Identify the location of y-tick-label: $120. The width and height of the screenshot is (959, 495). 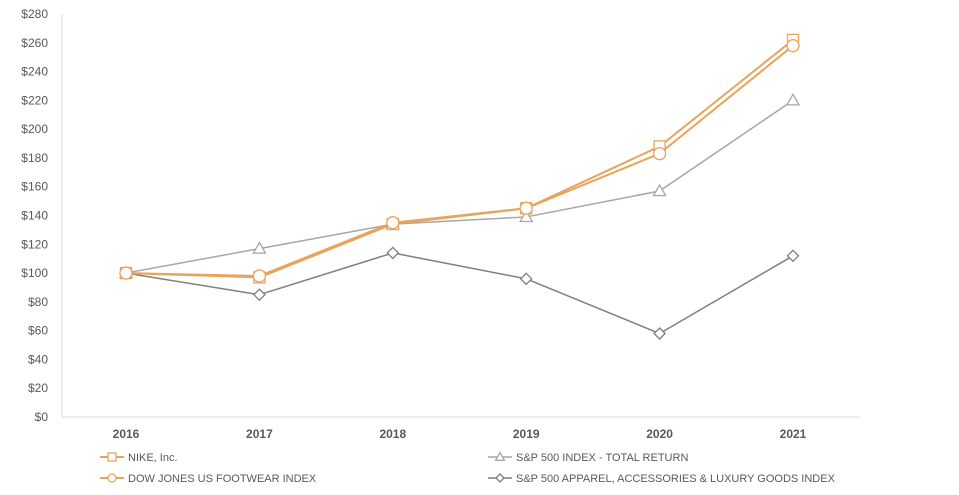
(34, 244).